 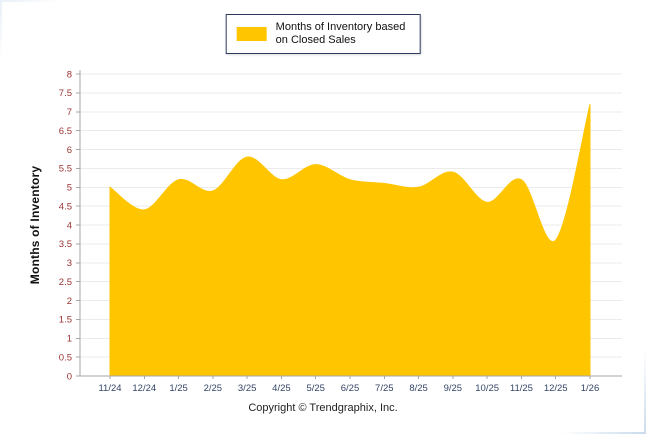 I want to click on legend-swatch-icon, so click(x=251, y=34).